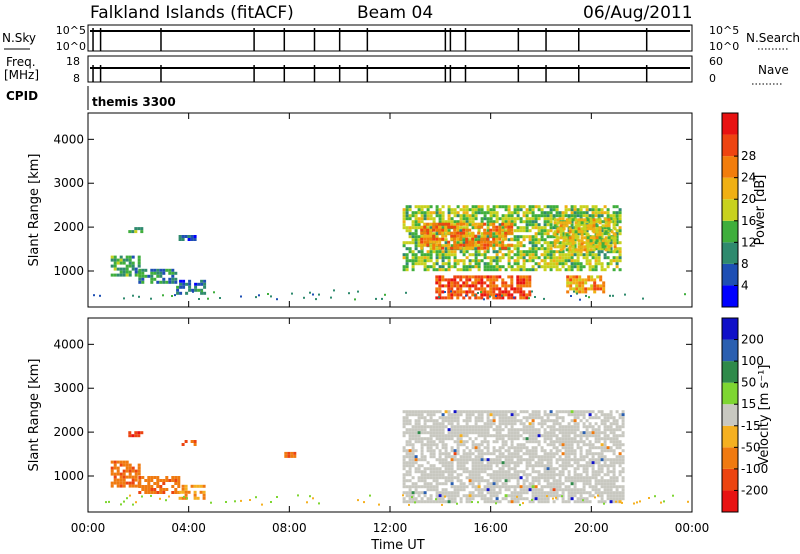 This screenshot has height=554, width=800. I want to click on nsky-panel: N.Sky 10^5 10^0 N.Search 10^5 10^0, so click(401, 38).